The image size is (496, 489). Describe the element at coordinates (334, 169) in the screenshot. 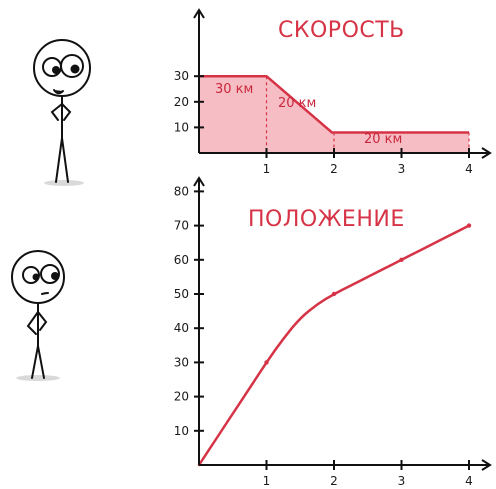

I see `c1-x-tick-label-2: 2` at that location.